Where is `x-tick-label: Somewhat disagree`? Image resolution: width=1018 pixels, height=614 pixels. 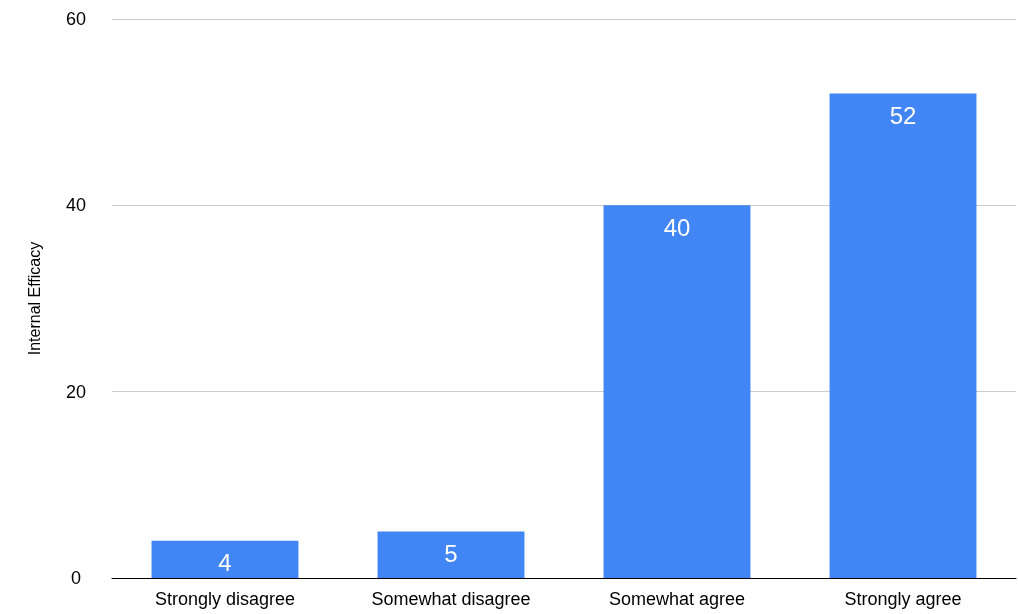 x-tick-label: Somewhat disagree is located at coordinates (451, 599).